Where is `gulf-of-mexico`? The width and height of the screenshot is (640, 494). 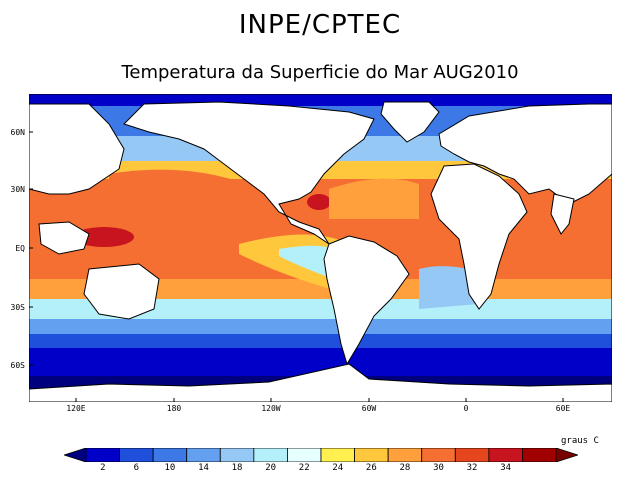 gulf-of-mexico is located at coordinates (319, 202).